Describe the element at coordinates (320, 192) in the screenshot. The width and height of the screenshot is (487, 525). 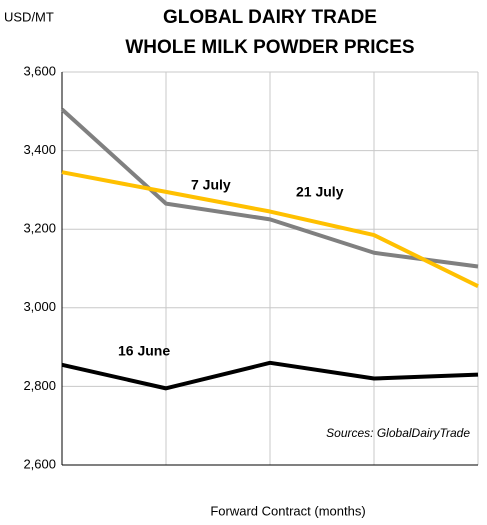
I see `series-label: 21 July` at that location.